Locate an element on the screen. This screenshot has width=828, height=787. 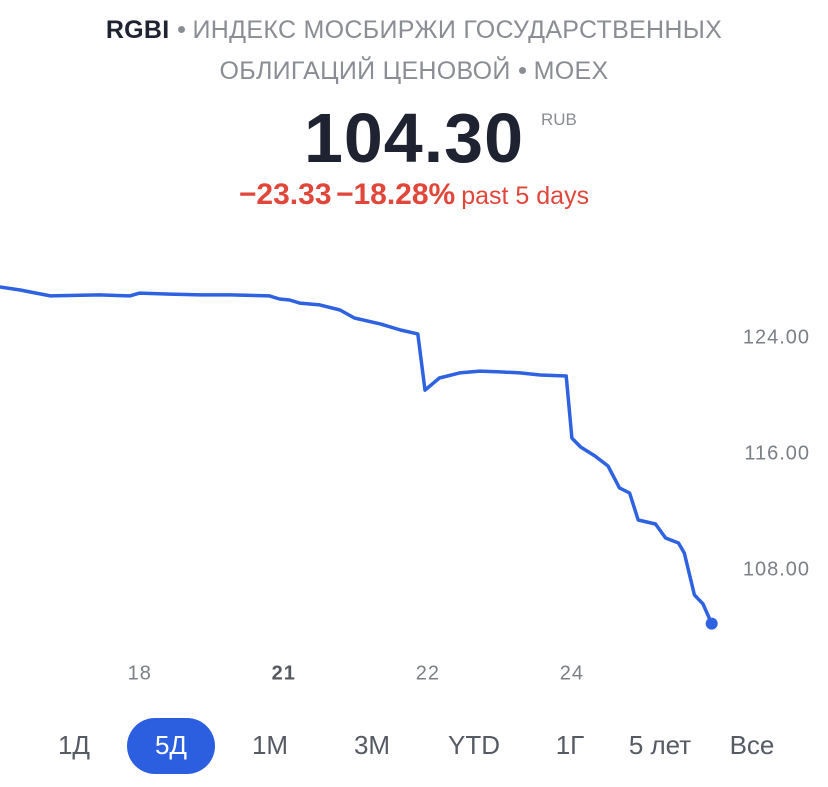
x-tick-label: 24 is located at coordinates (572, 673).